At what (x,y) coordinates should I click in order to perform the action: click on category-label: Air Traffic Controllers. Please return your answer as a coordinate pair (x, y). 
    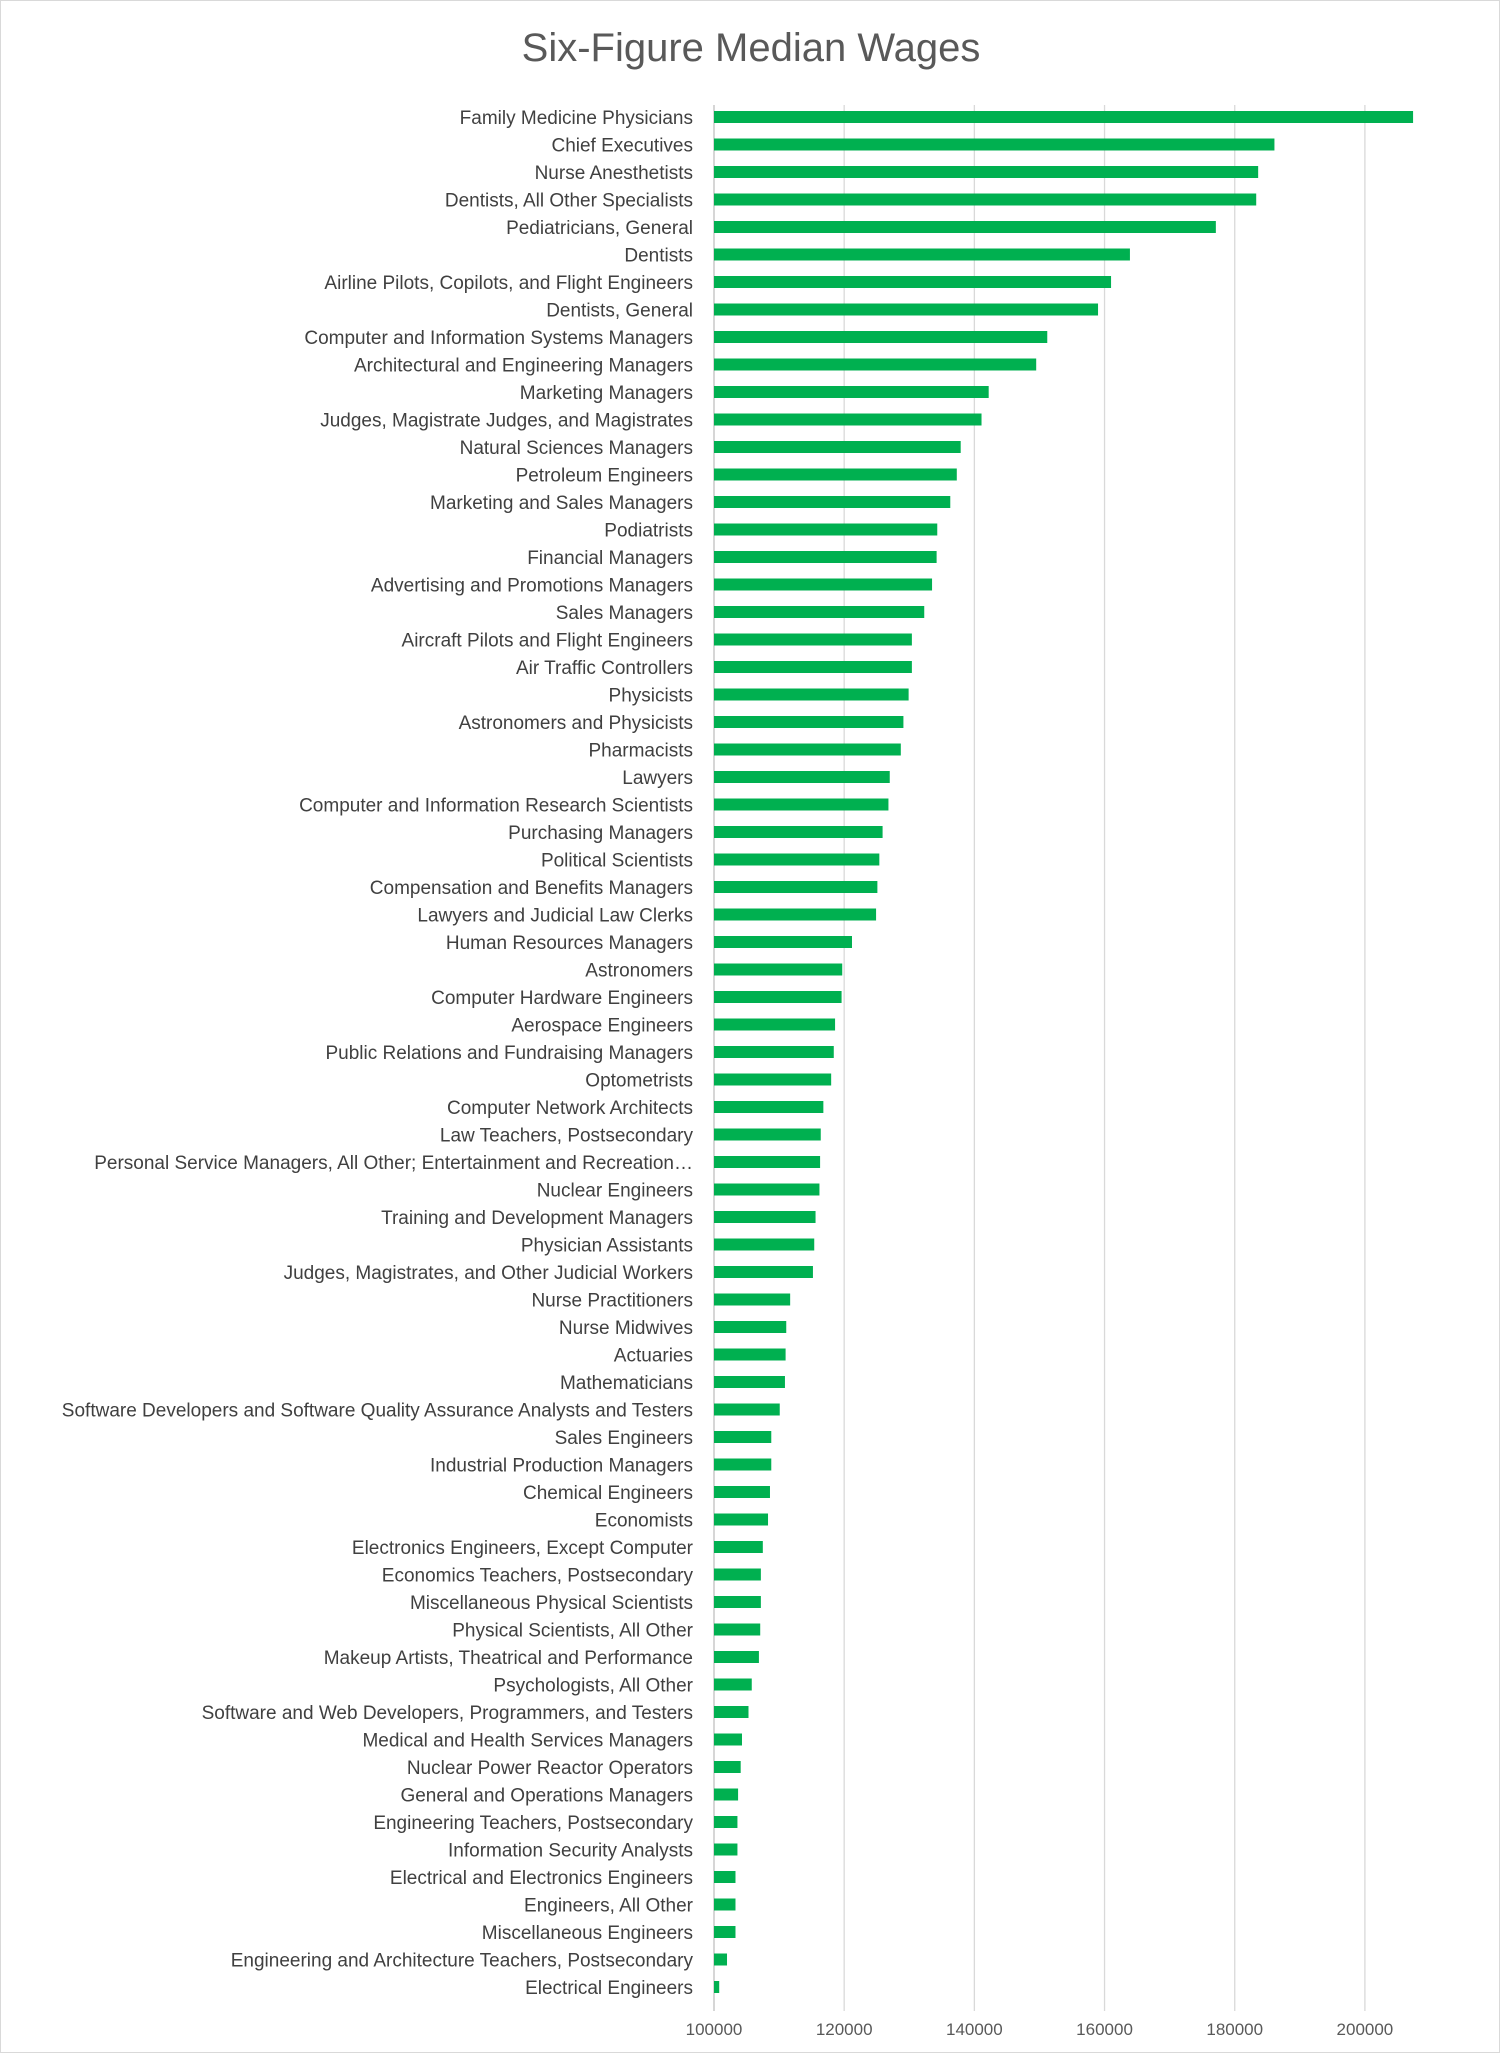
    Looking at the image, I should click on (604, 668).